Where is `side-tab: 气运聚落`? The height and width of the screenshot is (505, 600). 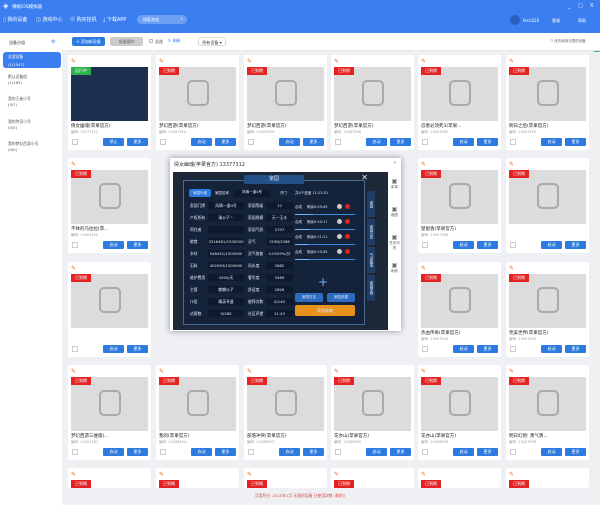
side-tab: 气运聚落 is located at coordinates (371, 260).